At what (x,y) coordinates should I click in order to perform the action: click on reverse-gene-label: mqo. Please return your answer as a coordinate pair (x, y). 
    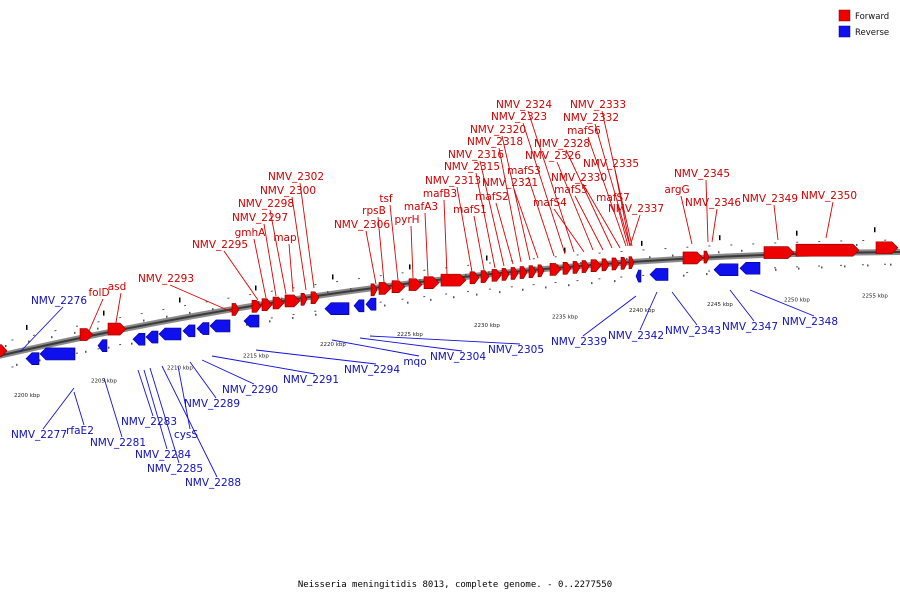
    Looking at the image, I should click on (414, 362).